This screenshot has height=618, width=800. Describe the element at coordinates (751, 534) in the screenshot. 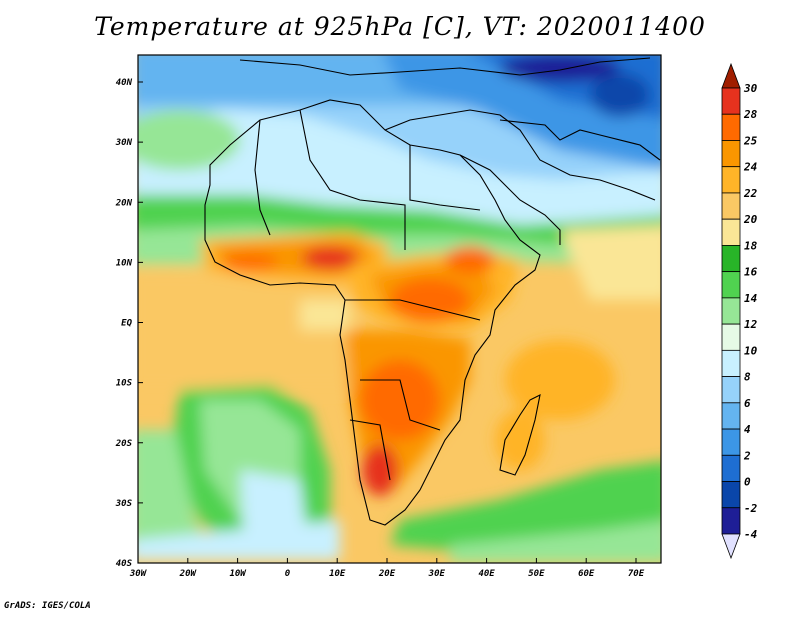

I see `colorbar-label: -4` at that location.